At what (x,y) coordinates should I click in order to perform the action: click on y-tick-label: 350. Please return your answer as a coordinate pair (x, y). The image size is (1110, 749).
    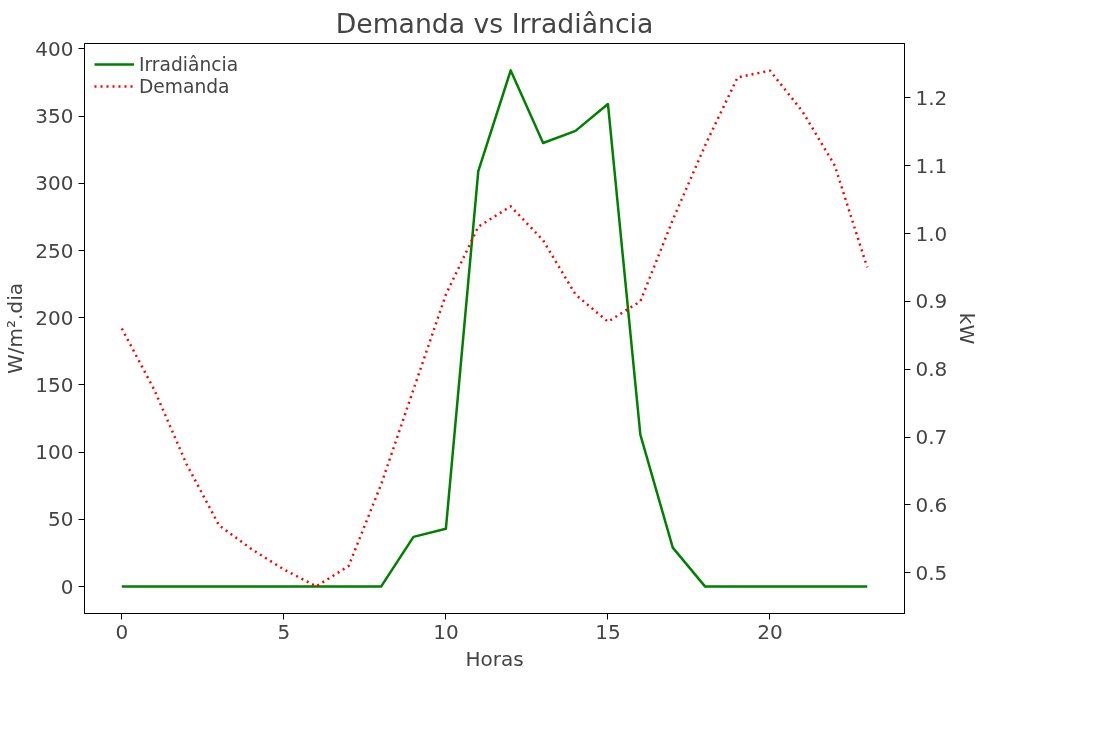
    Looking at the image, I should click on (54, 116).